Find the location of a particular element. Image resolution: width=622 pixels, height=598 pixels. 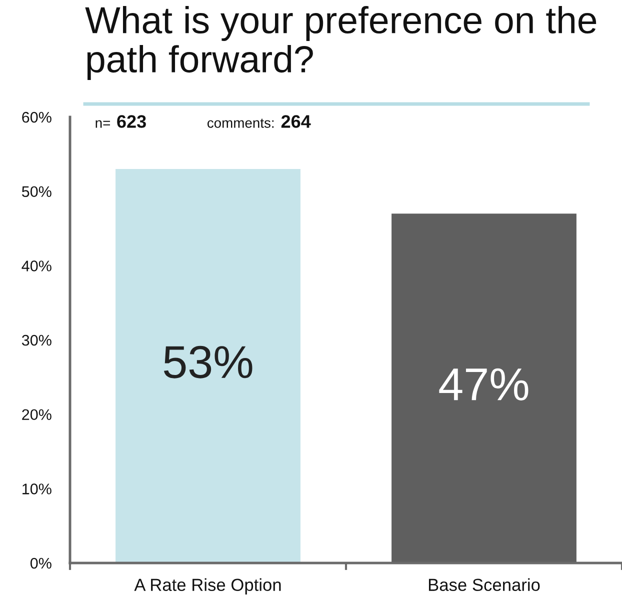

y-tick-label: 40% is located at coordinates (37, 266).